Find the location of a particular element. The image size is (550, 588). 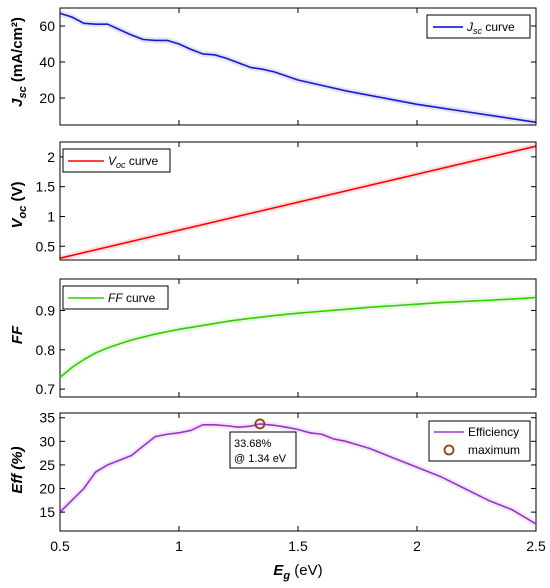

ff-ytick-label: 0.8 is located at coordinates (46, 350).